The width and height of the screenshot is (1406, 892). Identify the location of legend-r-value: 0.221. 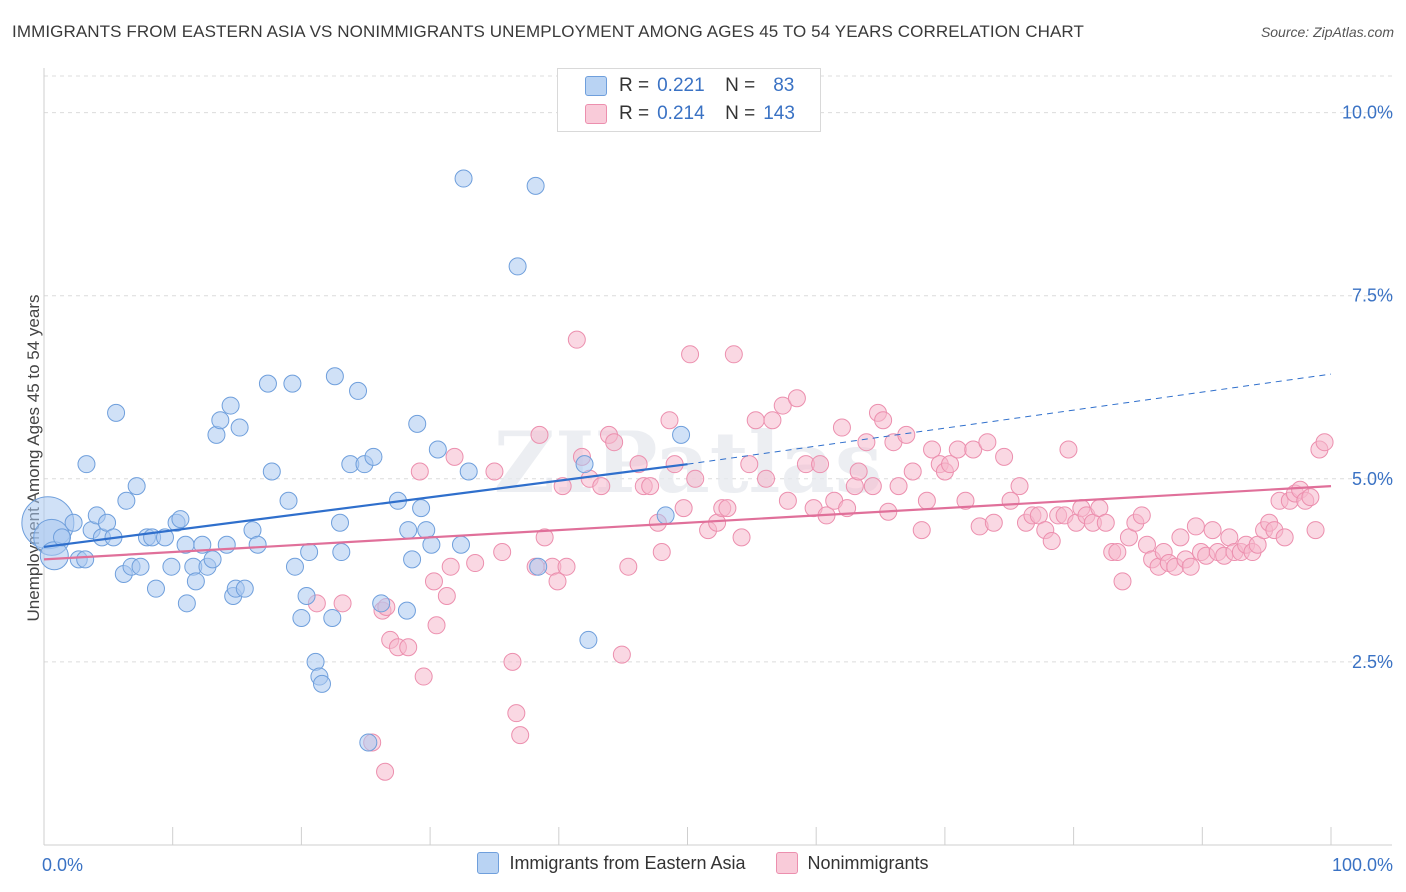
(681, 85).